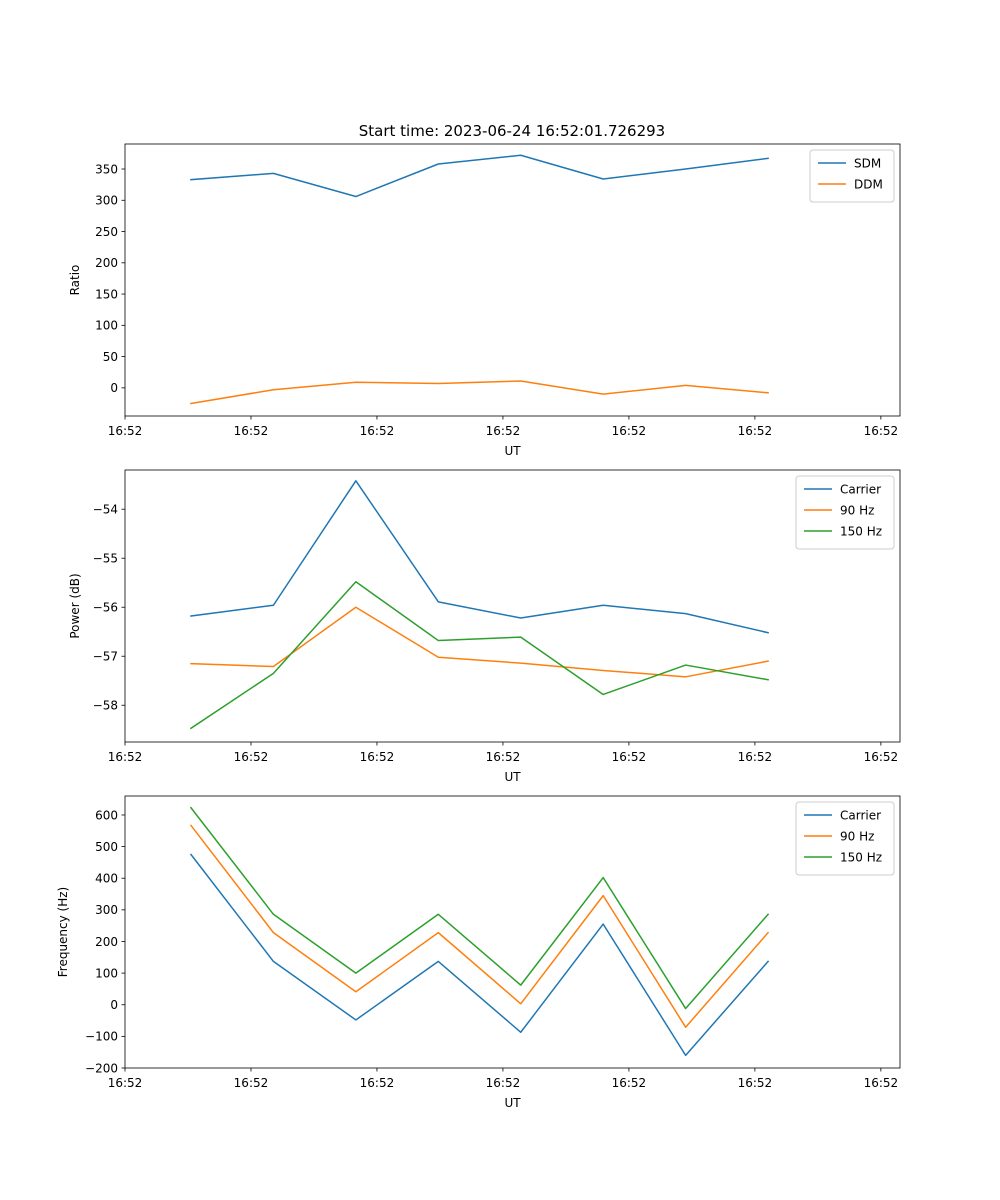 Image resolution: width=1000 pixels, height=1200 pixels. I want to click on y-axis-label: Frequency (Hz), so click(63, 932).